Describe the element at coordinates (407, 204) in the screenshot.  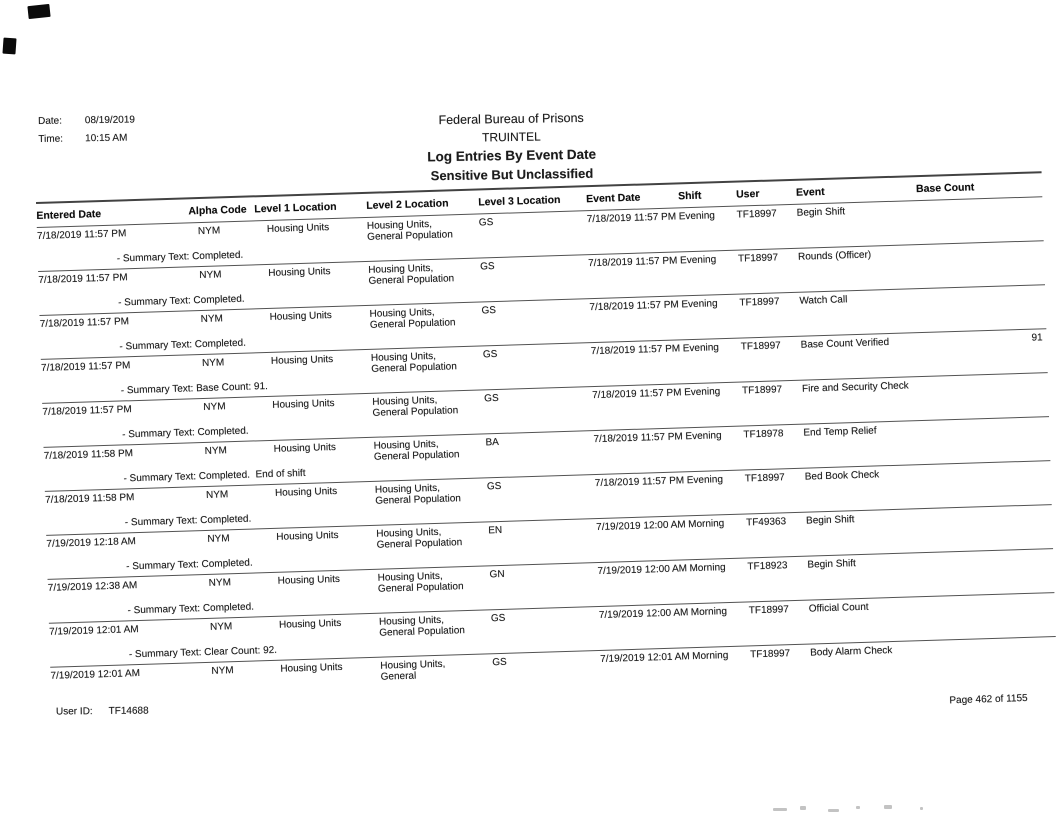
I see `column-header-level2: Level 2 Location` at that location.